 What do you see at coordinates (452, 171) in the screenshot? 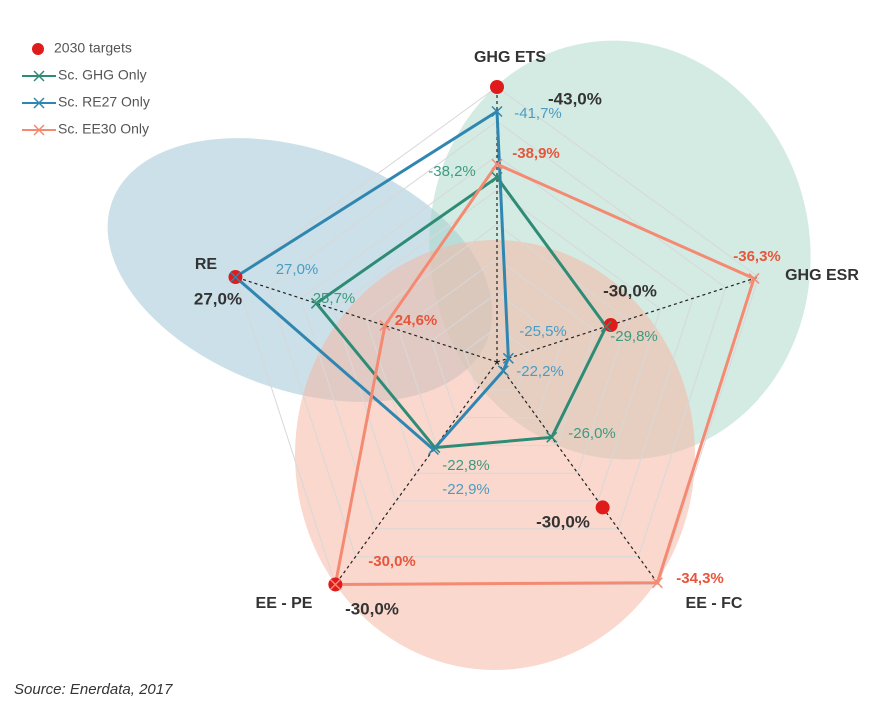
I see `value-label: -38,2%` at bounding box center [452, 171].